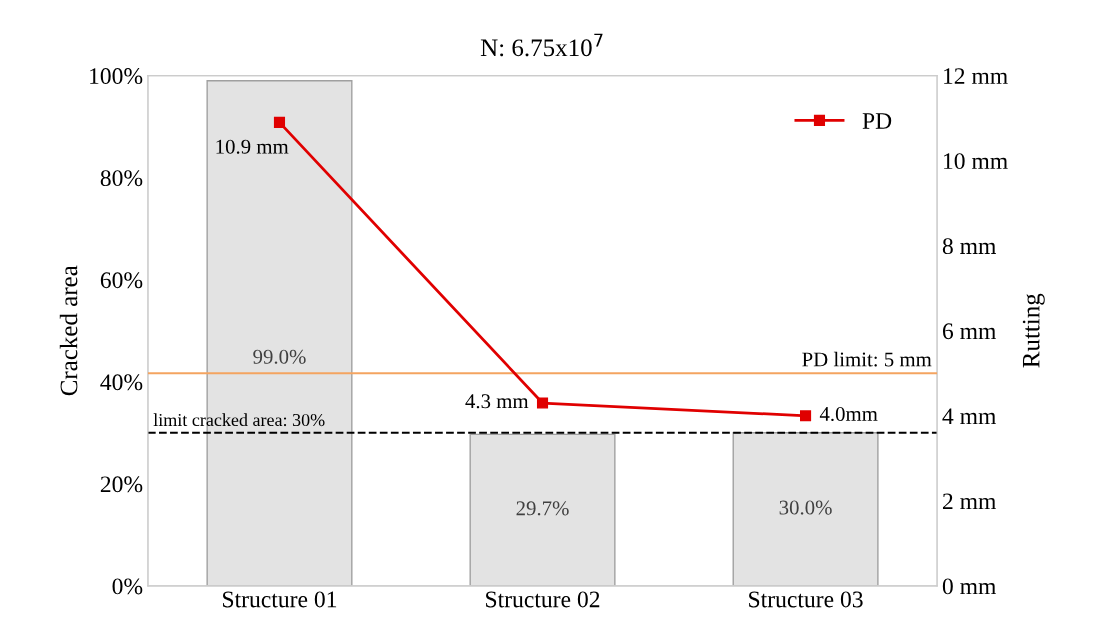  What do you see at coordinates (969, 586) in the screenshot?
I see `y2-tick-label: 0 mm` at bounding box center [969, 586].